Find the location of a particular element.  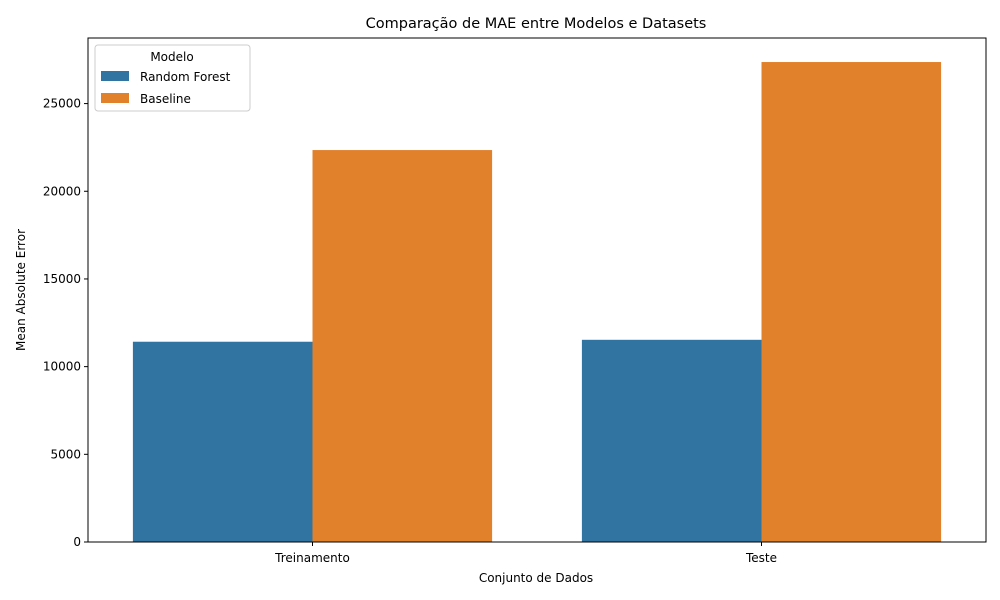

bar-random-forest-teste is located at coordinates (671, 440).